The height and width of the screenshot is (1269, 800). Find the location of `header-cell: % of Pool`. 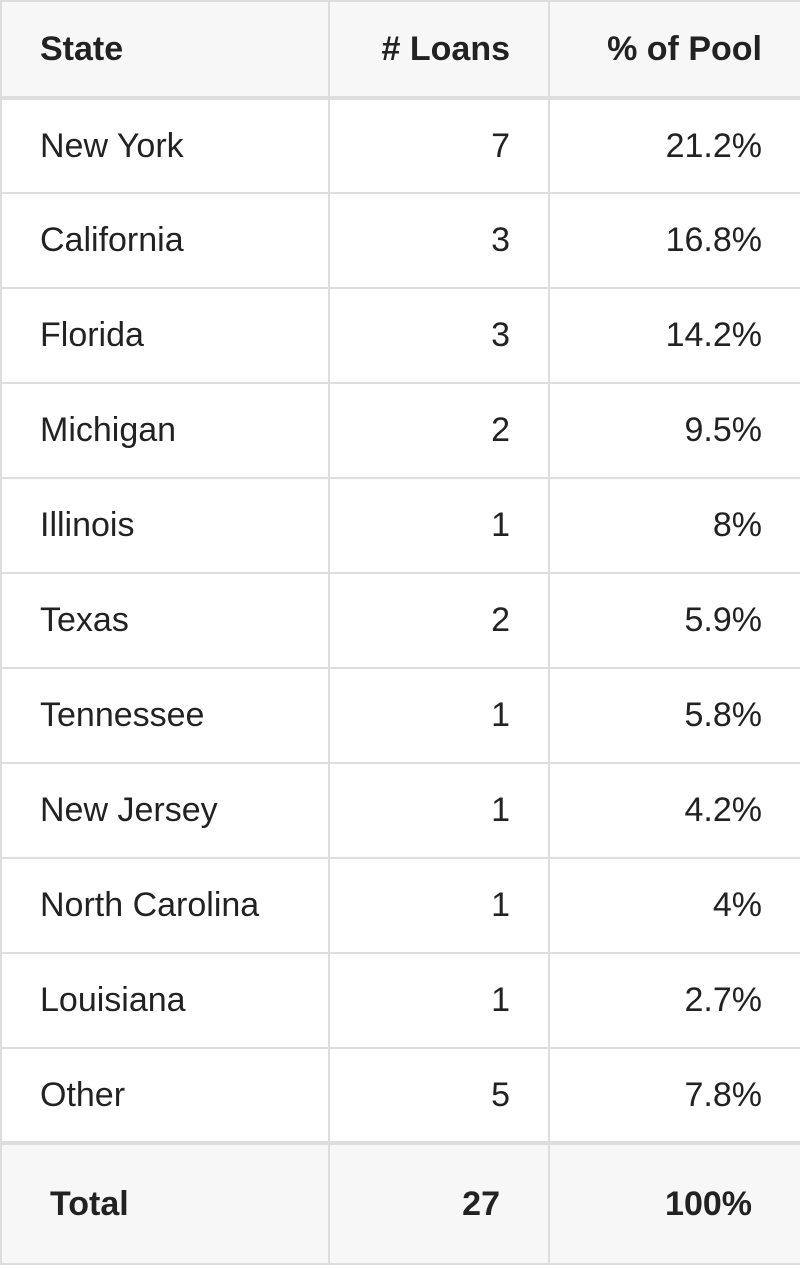

header-cell: % of Pool is located at coordinates (674, 50).